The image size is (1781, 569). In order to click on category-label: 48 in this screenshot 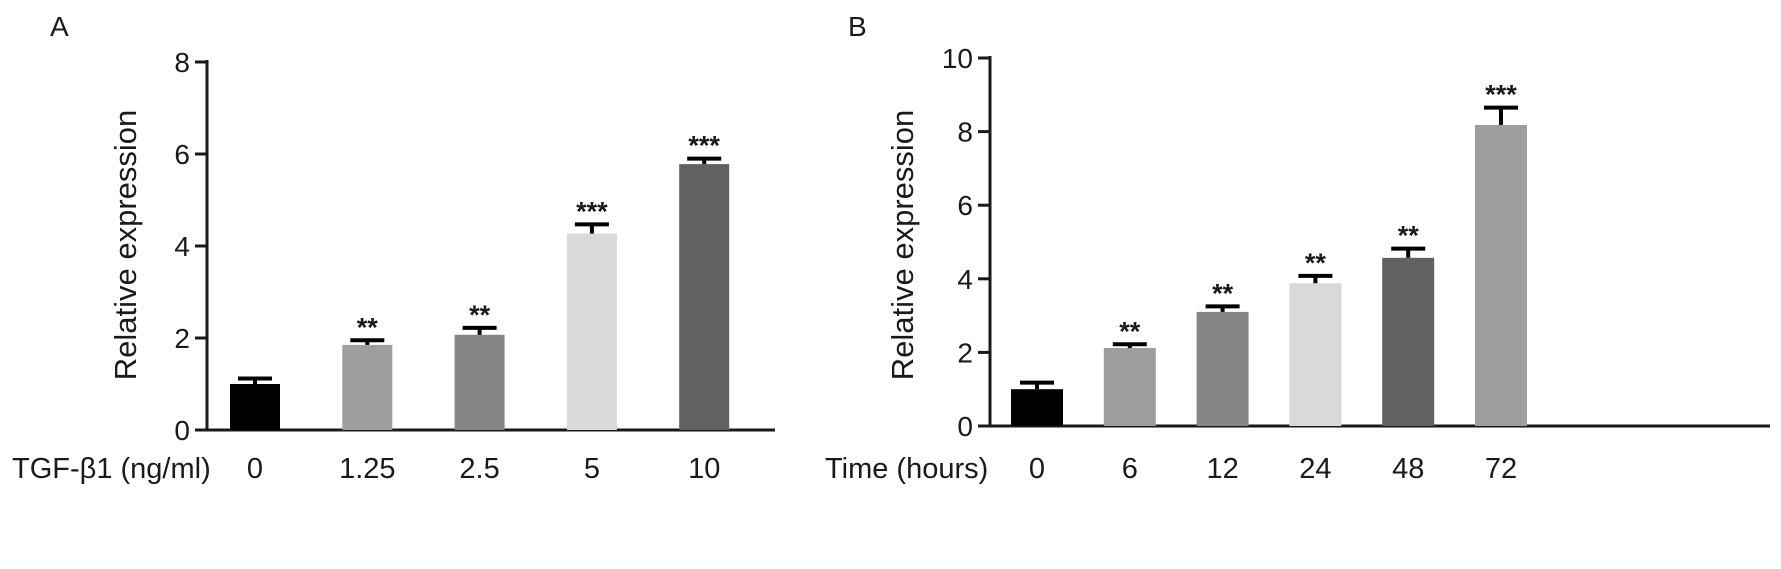, I will do `click(1408, 469)`.